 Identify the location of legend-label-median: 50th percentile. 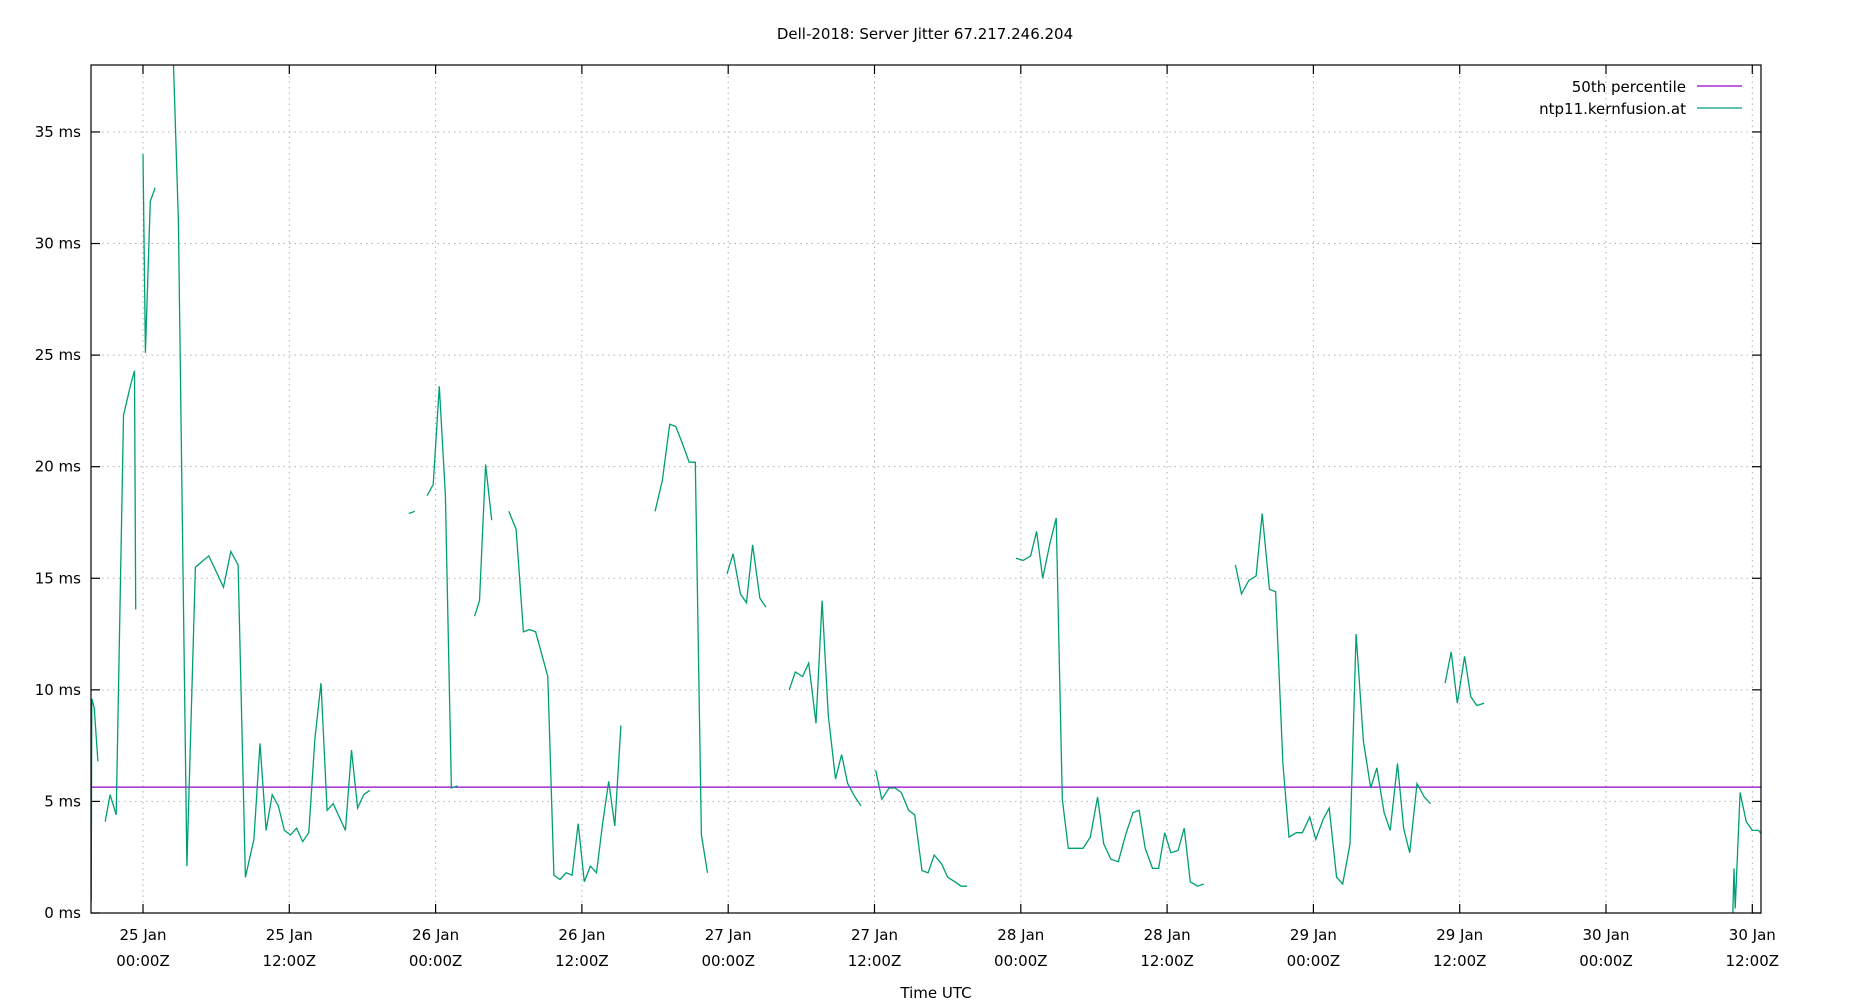
(1629, 87).